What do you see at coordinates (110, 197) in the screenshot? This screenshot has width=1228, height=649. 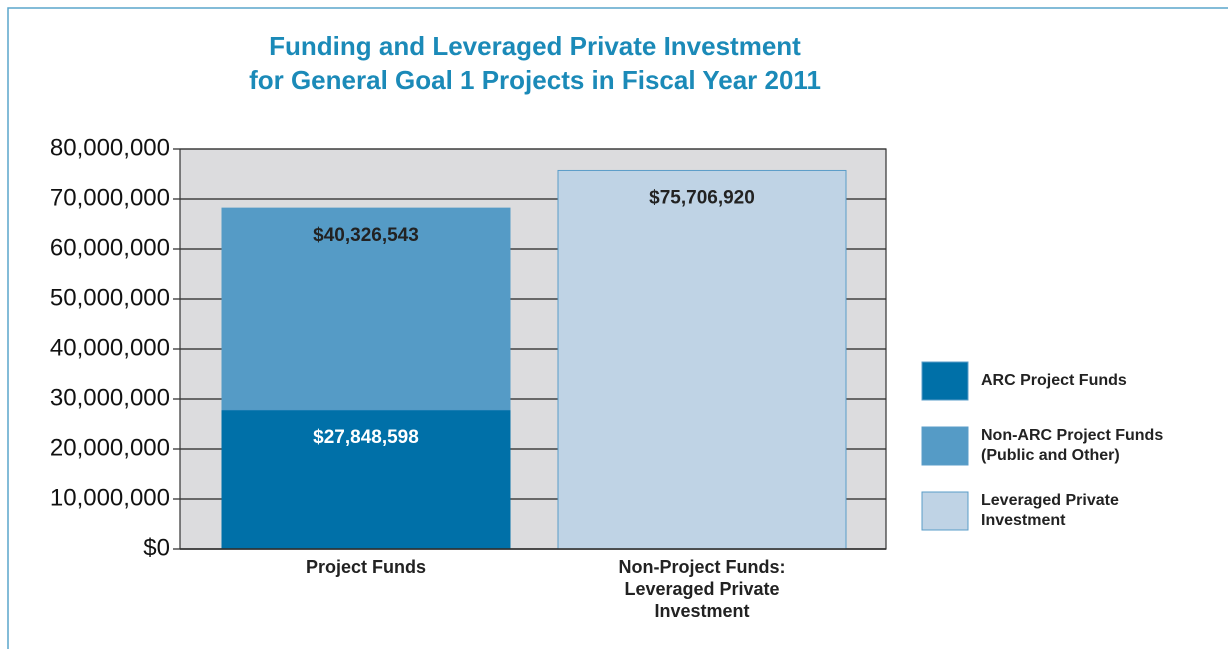 I see `y-tick-label: 70,000,000` at bounding box center [110, 197].